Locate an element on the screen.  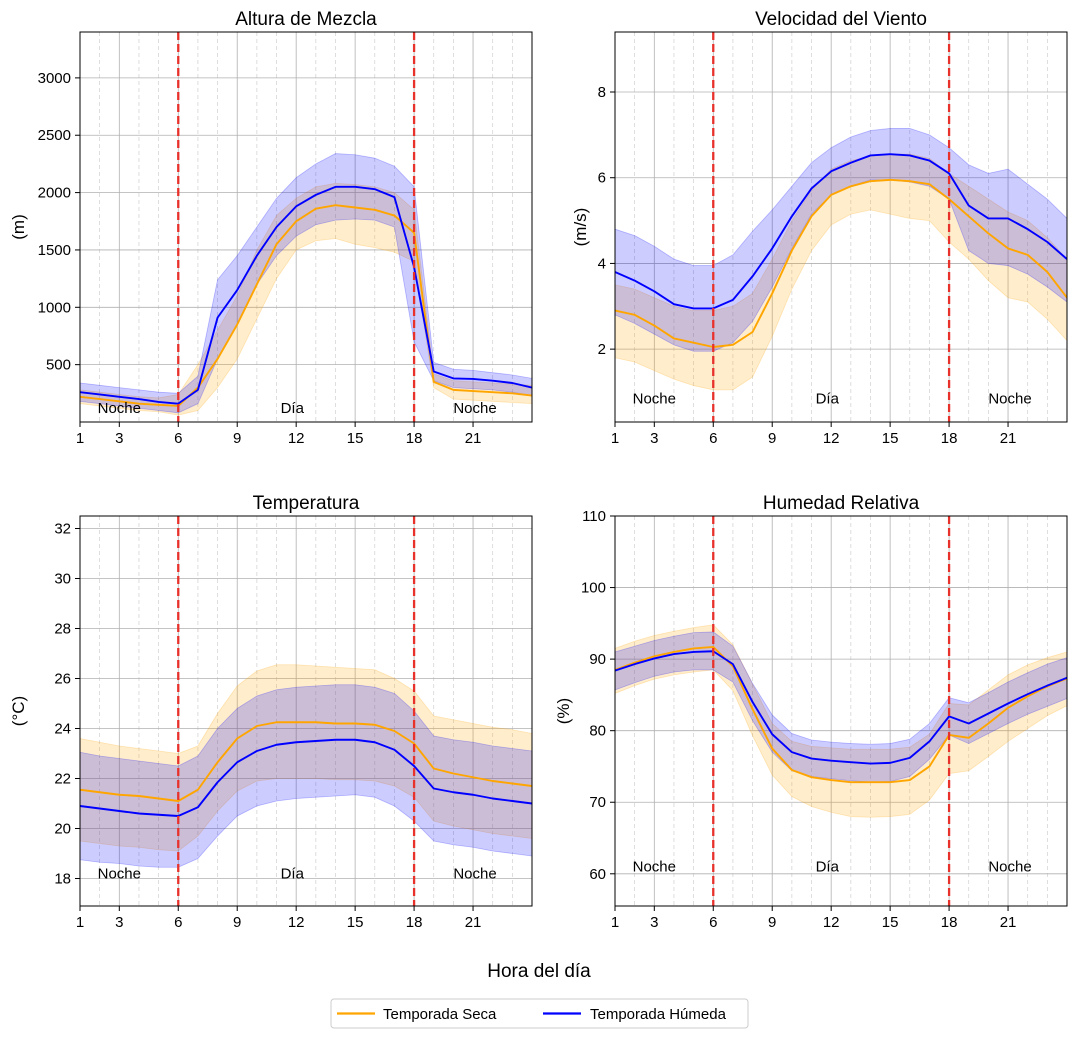
y-tick-label: 24 is located at coordinates (62, 729).